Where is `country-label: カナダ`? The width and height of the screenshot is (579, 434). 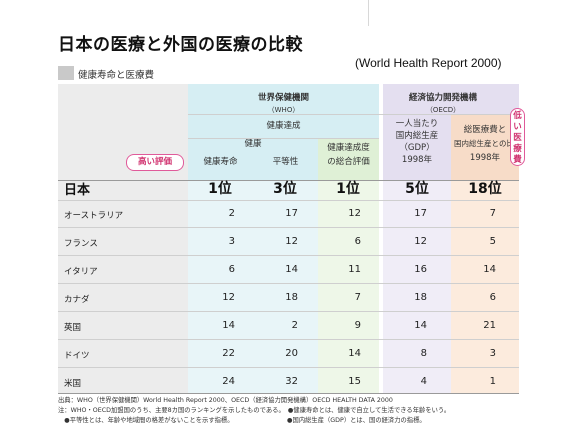
country-label: カナダ is located at coordinates (77, 300).